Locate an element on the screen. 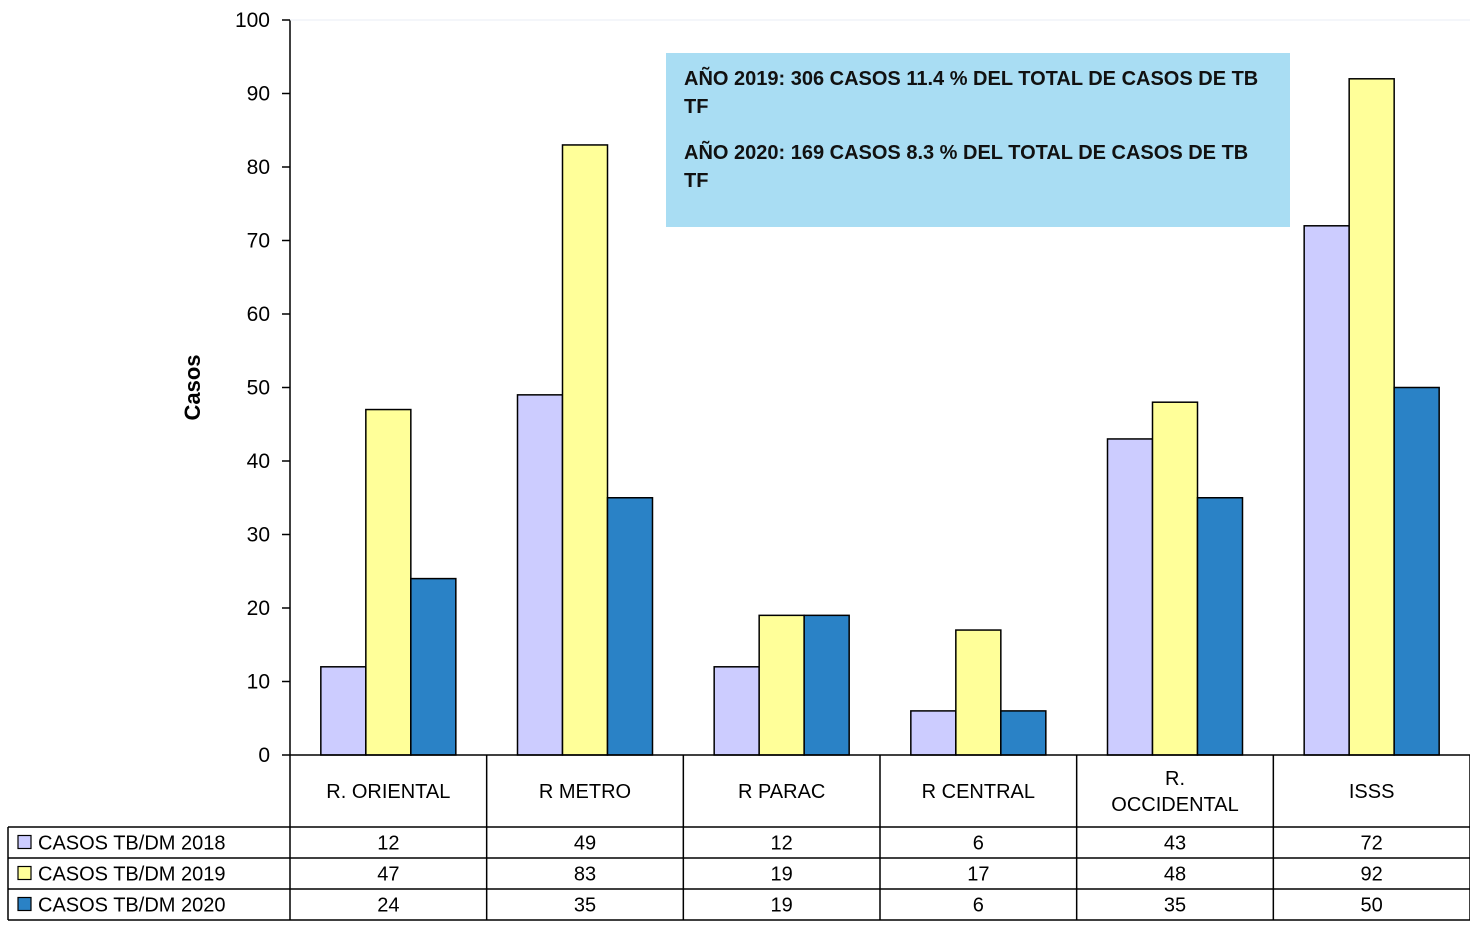 Image resolution: width=1470 pixels, height=940 pixels. y-tick-label: 10 is located at coordinates (258, 682).